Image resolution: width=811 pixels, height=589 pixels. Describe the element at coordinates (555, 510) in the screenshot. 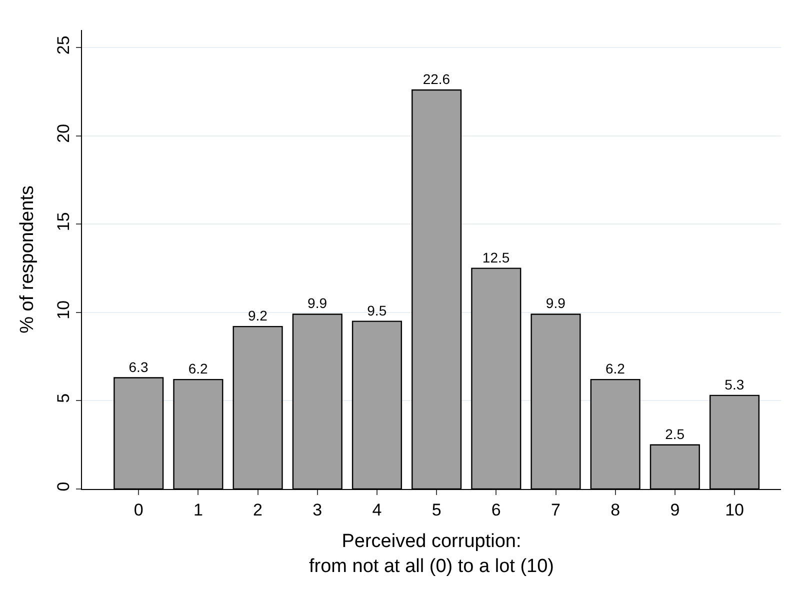

I see `x-tick-label: 7` at that location.